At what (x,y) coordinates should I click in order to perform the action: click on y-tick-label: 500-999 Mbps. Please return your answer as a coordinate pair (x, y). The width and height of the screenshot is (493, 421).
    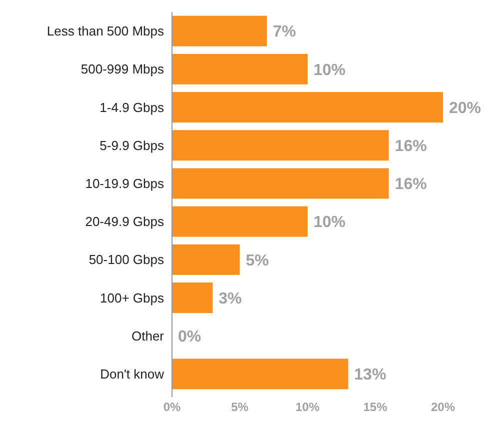
    Looking at the image, I should click on (122, 69).